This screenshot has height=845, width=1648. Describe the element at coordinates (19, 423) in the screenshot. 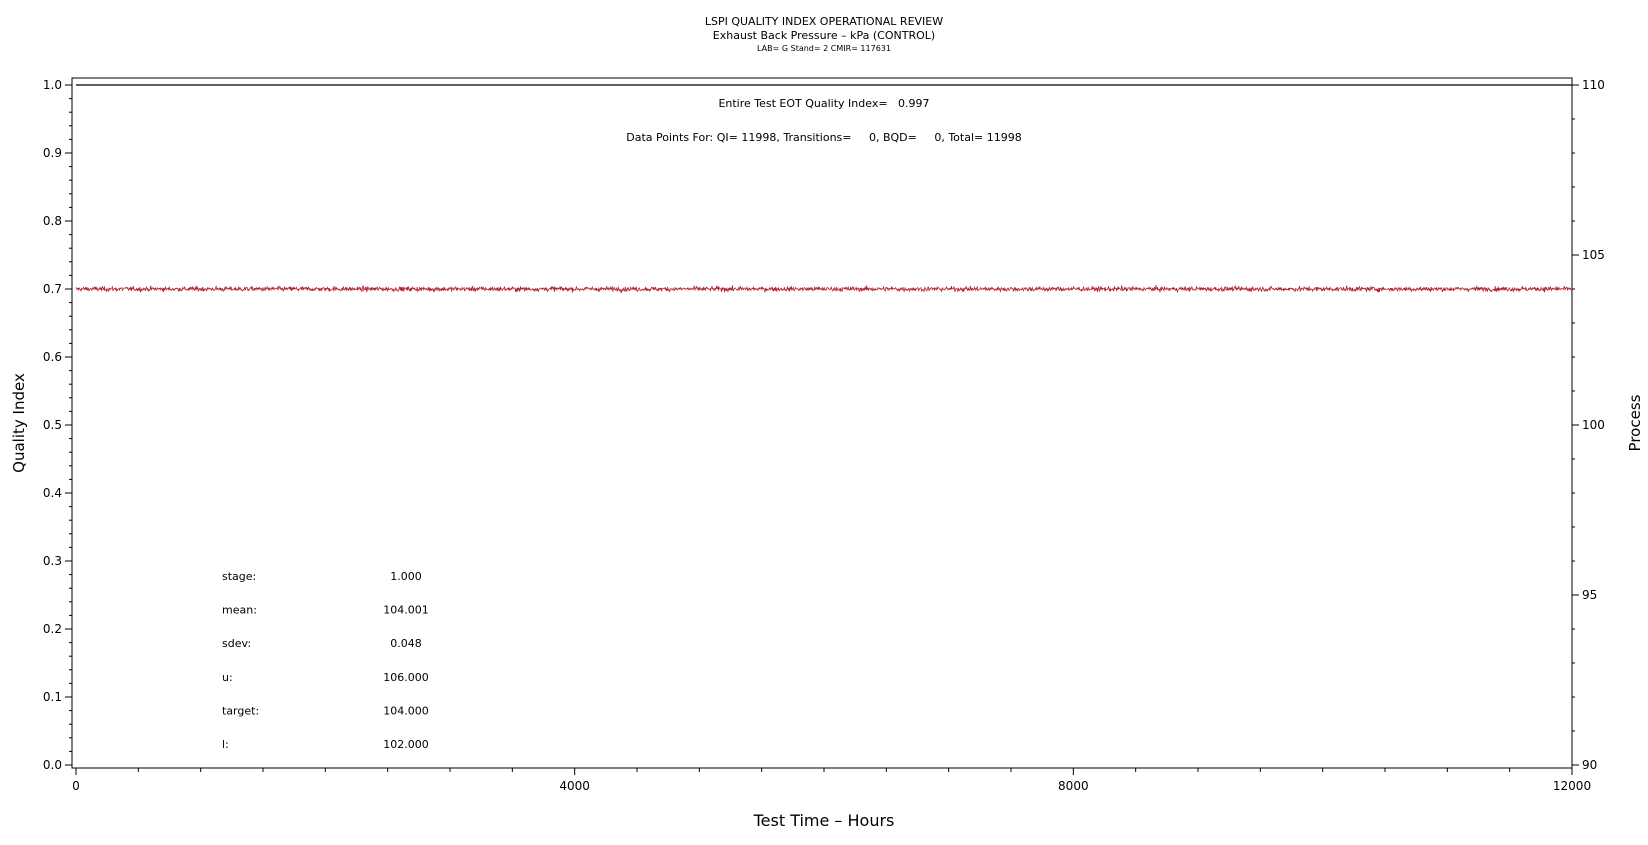

I see `y-axis-left-label: Quality Index` at that location.